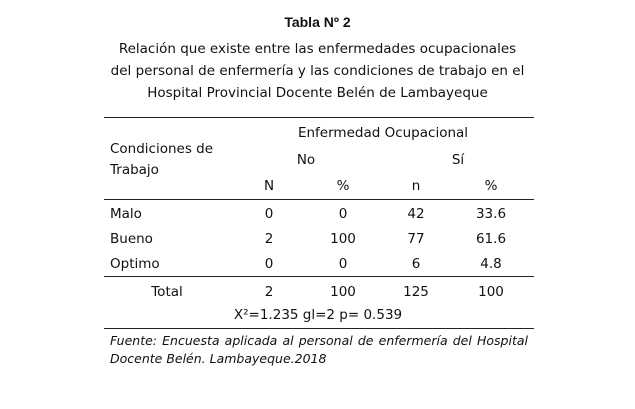 The height and width of the screenshot is (409, 635). Describe the element at coordinates (343, 186) in the screenshot. I see `sub-header-pct-no: %` at that location.